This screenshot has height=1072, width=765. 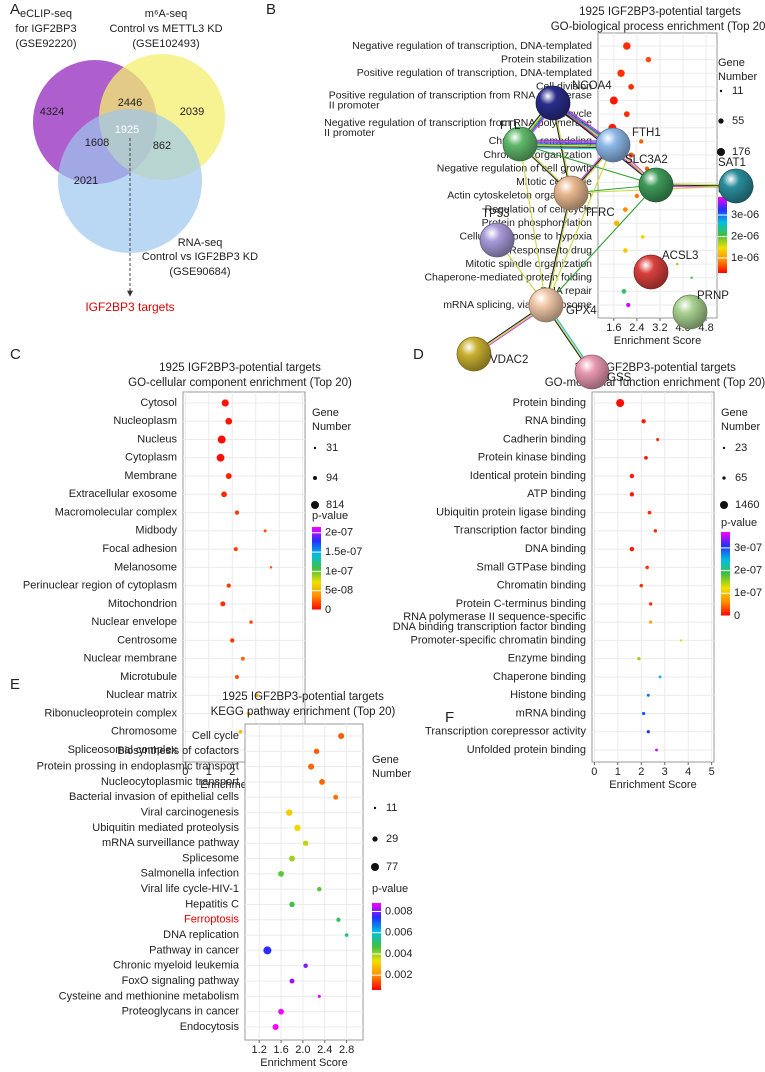 I want to click on x-tick-label: 4.8, so click(x=705, y=328).